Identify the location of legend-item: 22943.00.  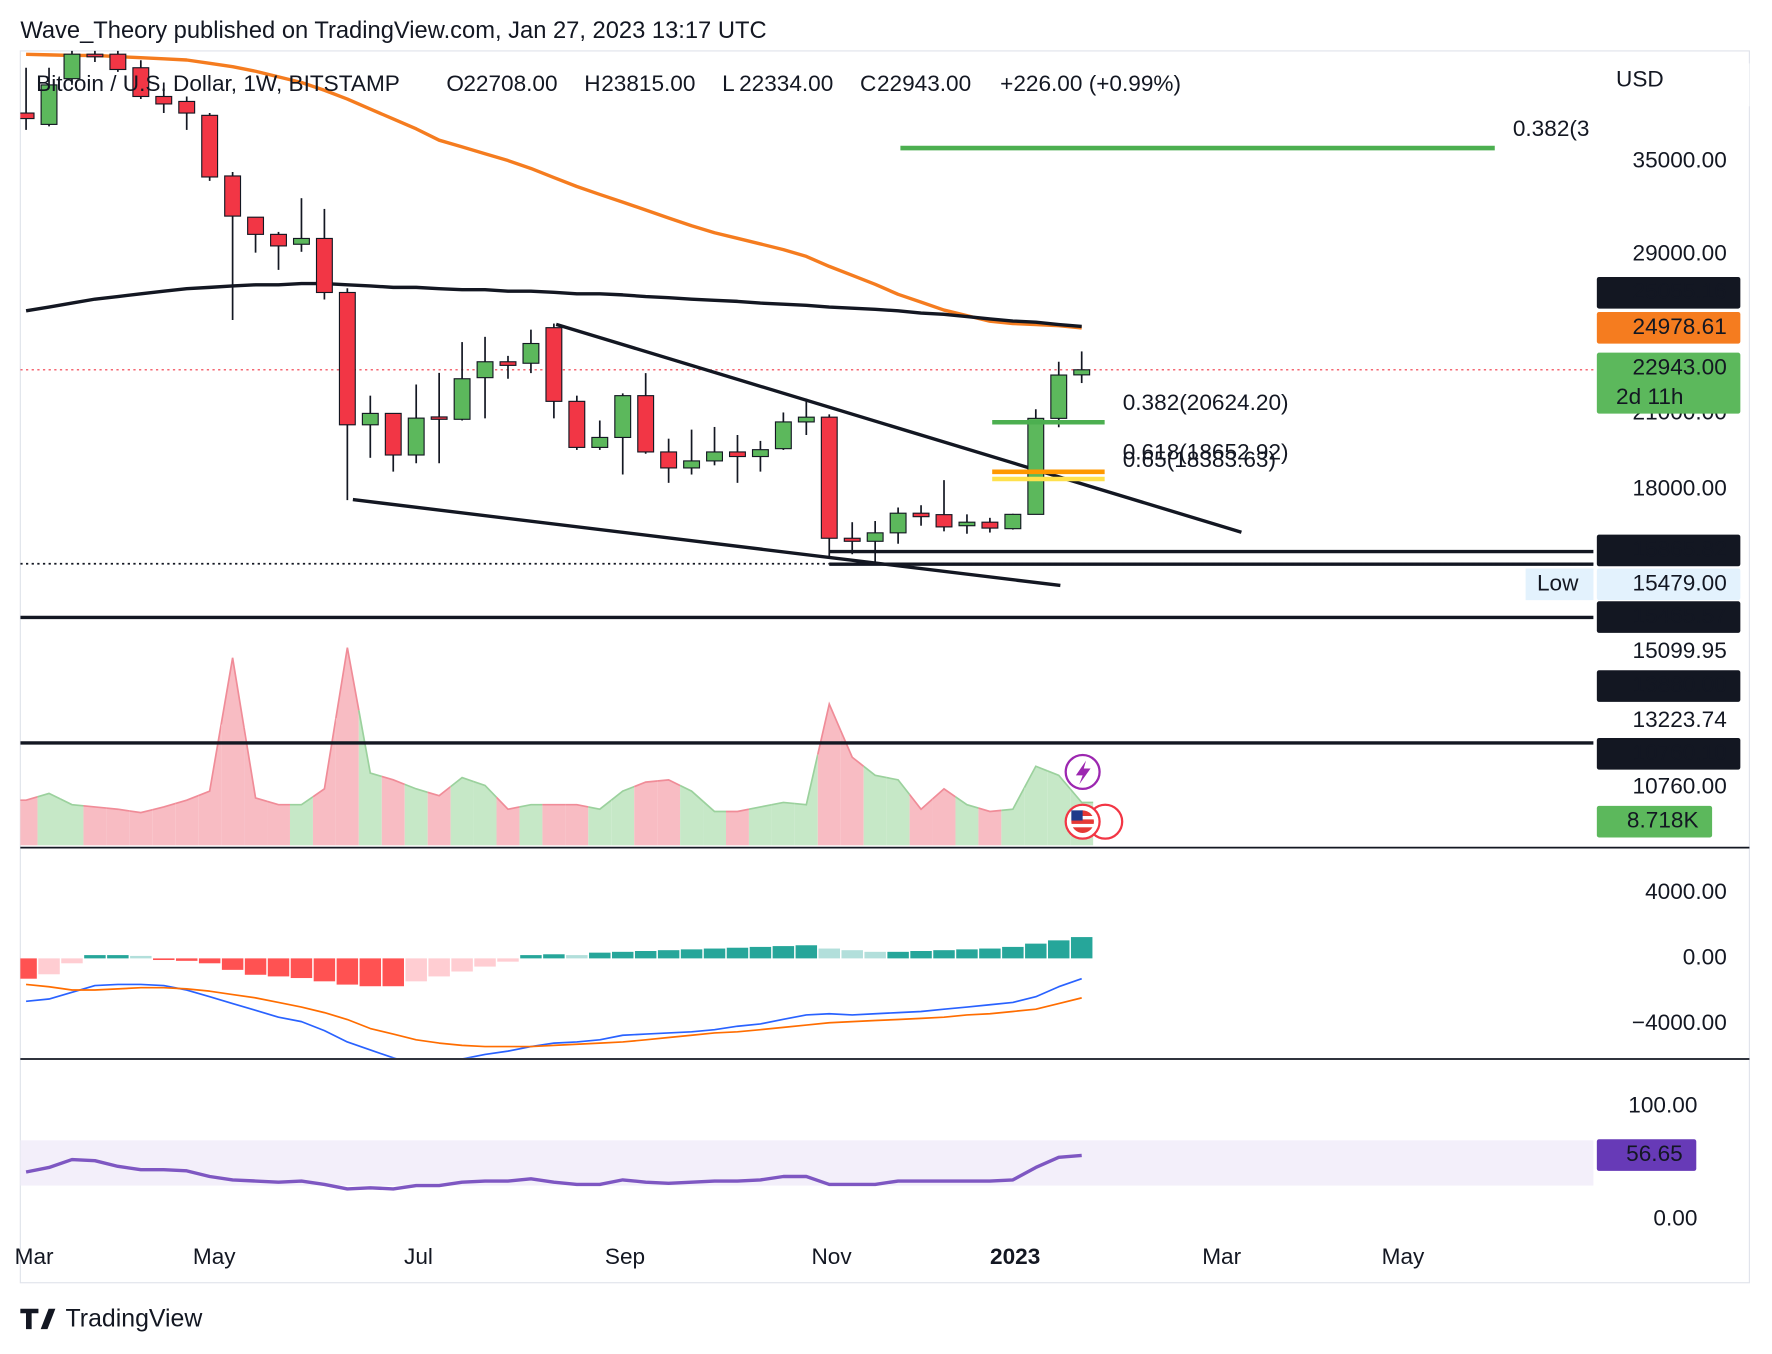
(924, 83).